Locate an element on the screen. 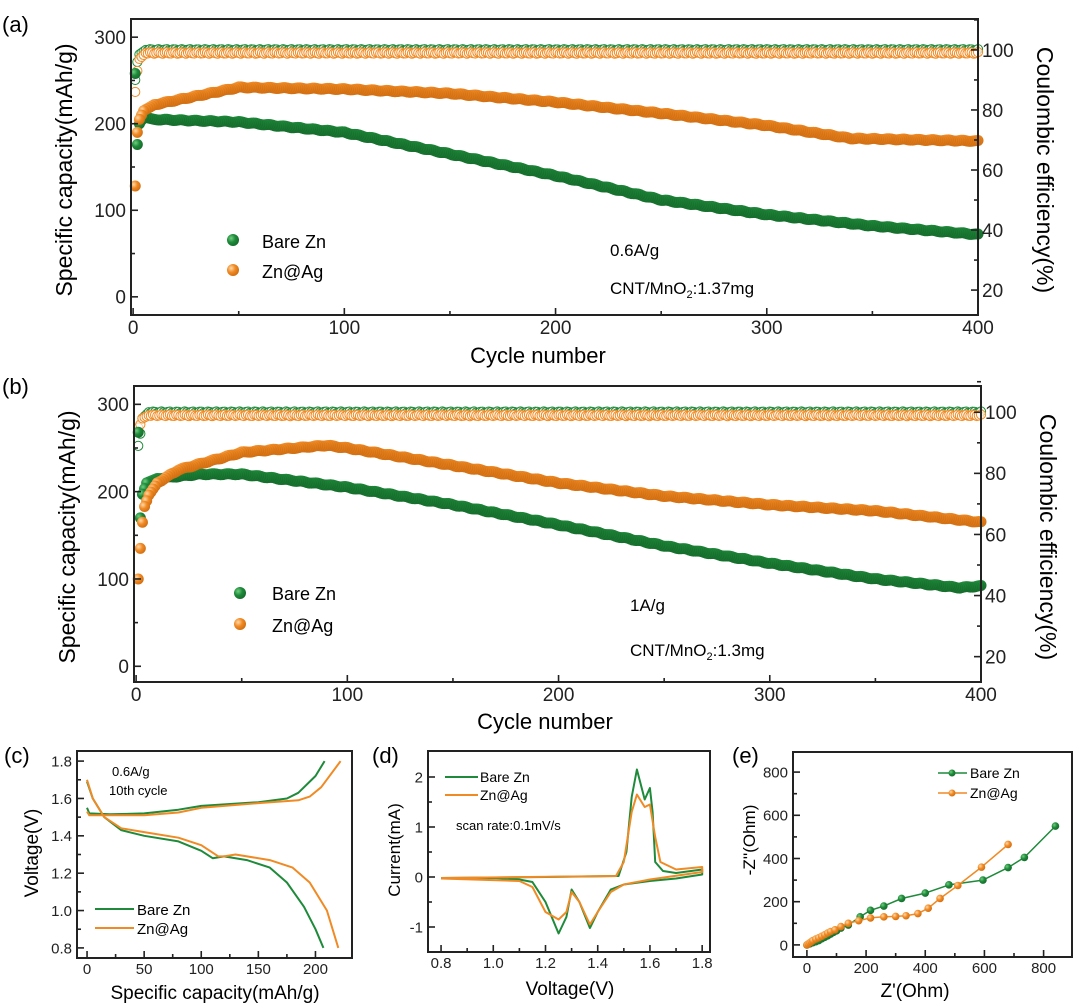 The height and width of the screenshot is (1003, 1080). panel-d-ylabel: Current(mA) is located at coordinates (394, 850).